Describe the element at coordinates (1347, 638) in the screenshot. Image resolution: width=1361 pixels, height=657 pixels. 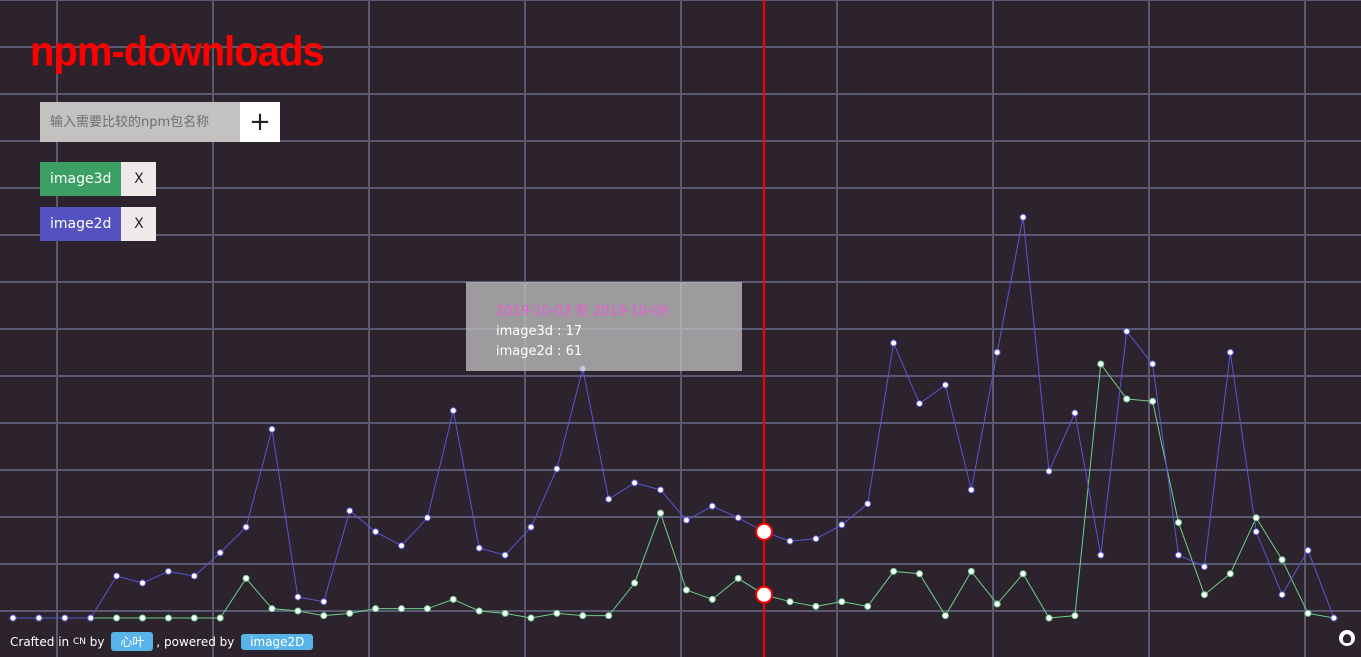
I see `github-icon` at that location.